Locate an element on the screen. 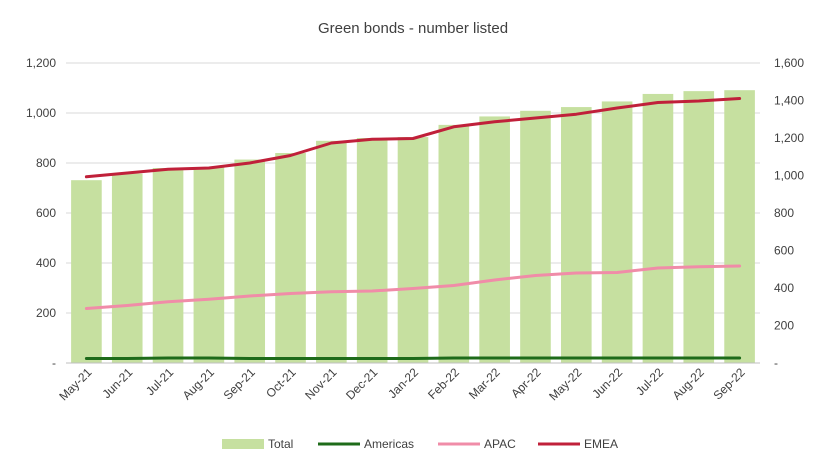 The height and width of the screenshot is (473, 827). right-tick-label: 200 is located at coordinates (784, 326).